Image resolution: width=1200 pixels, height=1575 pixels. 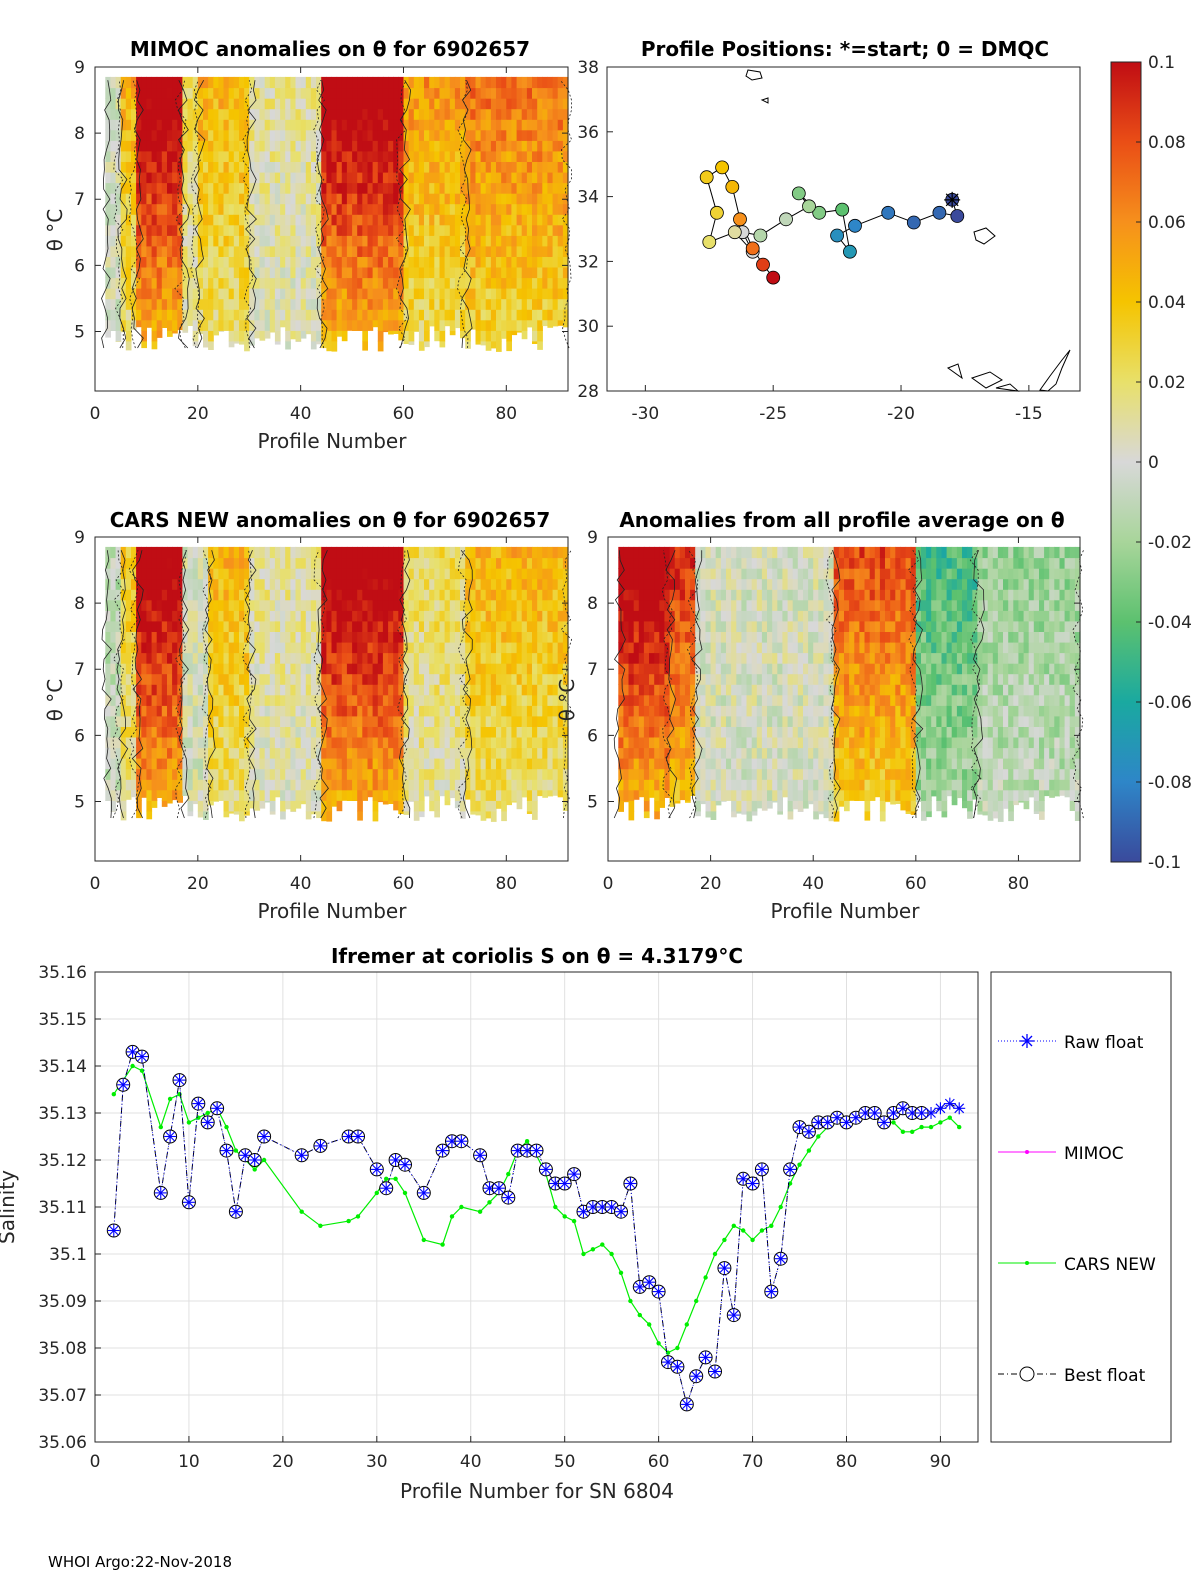 I want to click on x-tick-label: 40, so click(x=301, y=414).